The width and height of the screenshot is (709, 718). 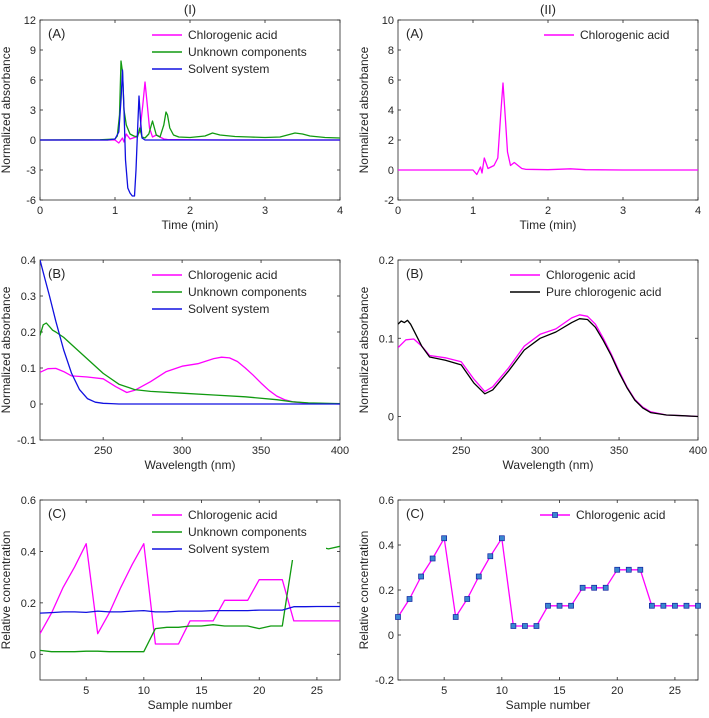 I want to click on x-tick-label: 25, so click(x=675, y=691).